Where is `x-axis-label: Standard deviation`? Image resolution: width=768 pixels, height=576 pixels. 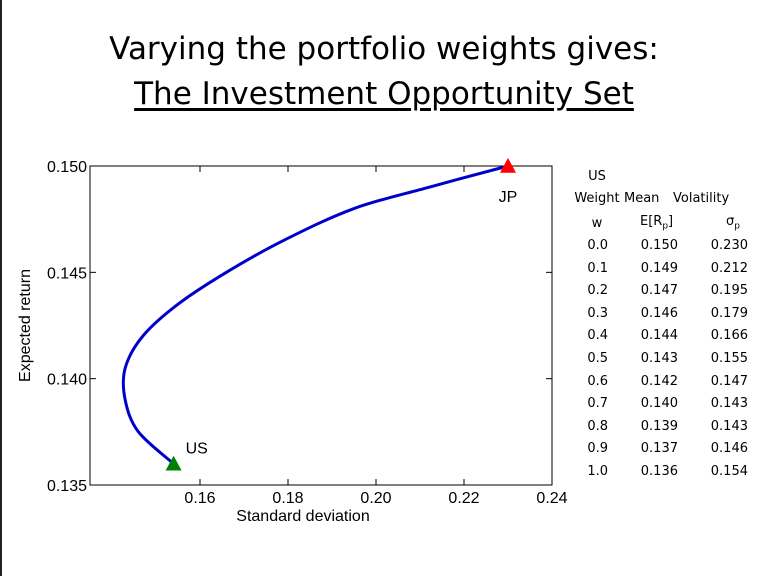
x-axis-label: Standard deviation is located at coordinates (302, 516).